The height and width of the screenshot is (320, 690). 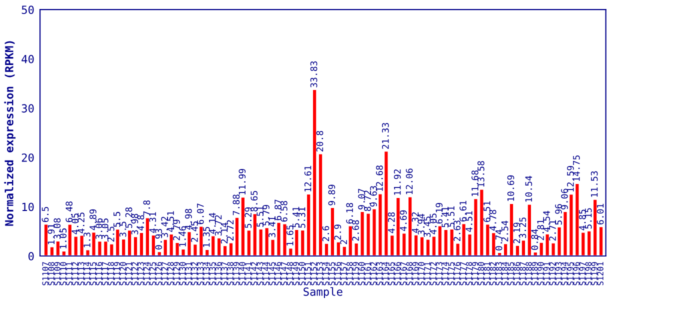 What do you see at coordinates (594, 184) in the screenshot?
I see `data-label: 11.53` at bounding box center [594, 184].